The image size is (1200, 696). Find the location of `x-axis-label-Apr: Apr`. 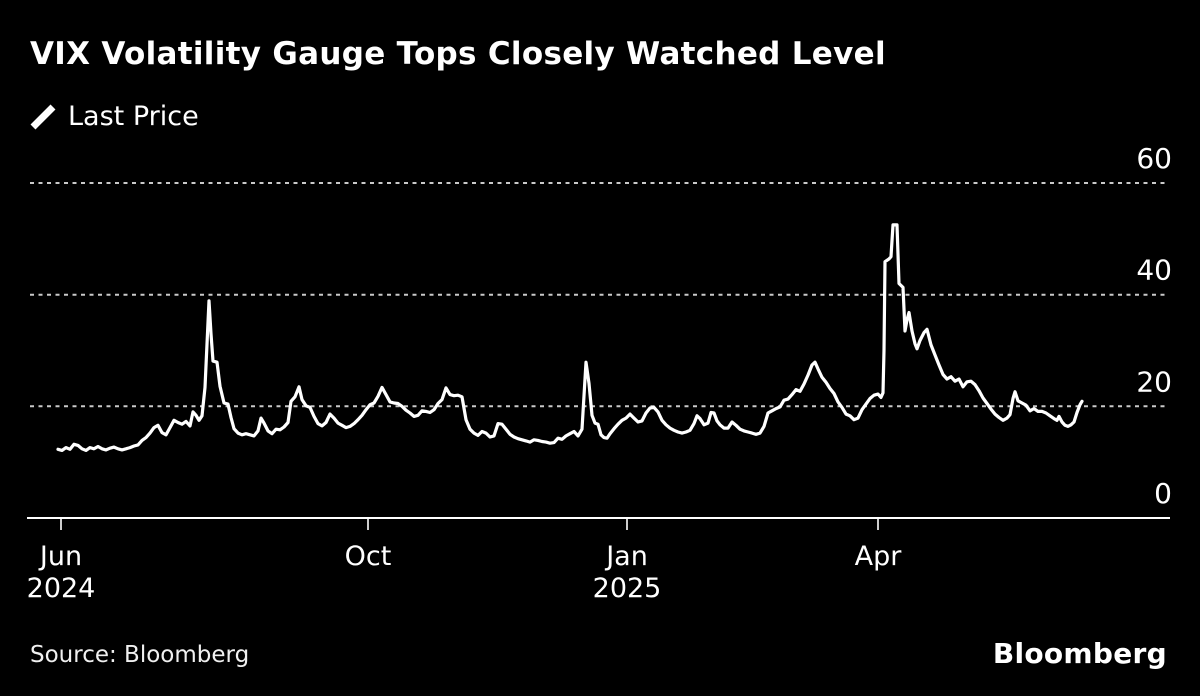

x-axis-label-Apr: Apr is located at coordinates (879, 556).